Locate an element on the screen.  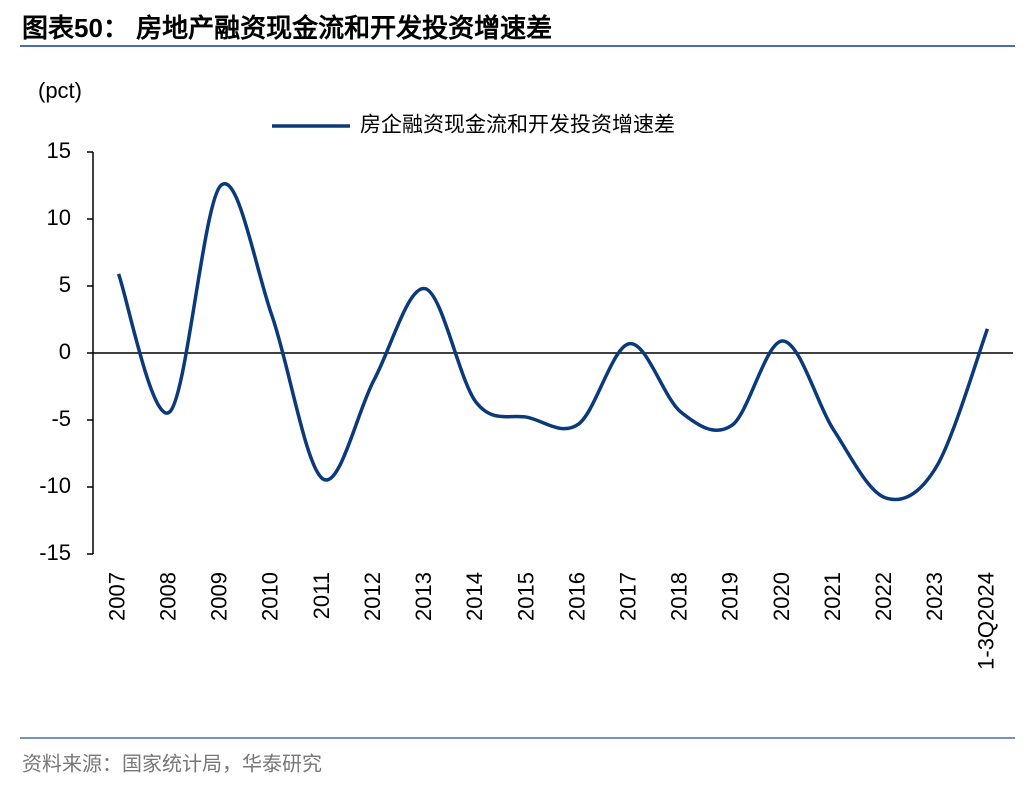
x-tick-label: 2011 is located at coordinates (321, 595).